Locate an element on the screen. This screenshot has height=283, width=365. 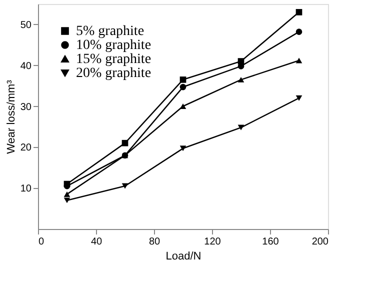
legend-label: 10% graphite is located at coordinates (114, 45).